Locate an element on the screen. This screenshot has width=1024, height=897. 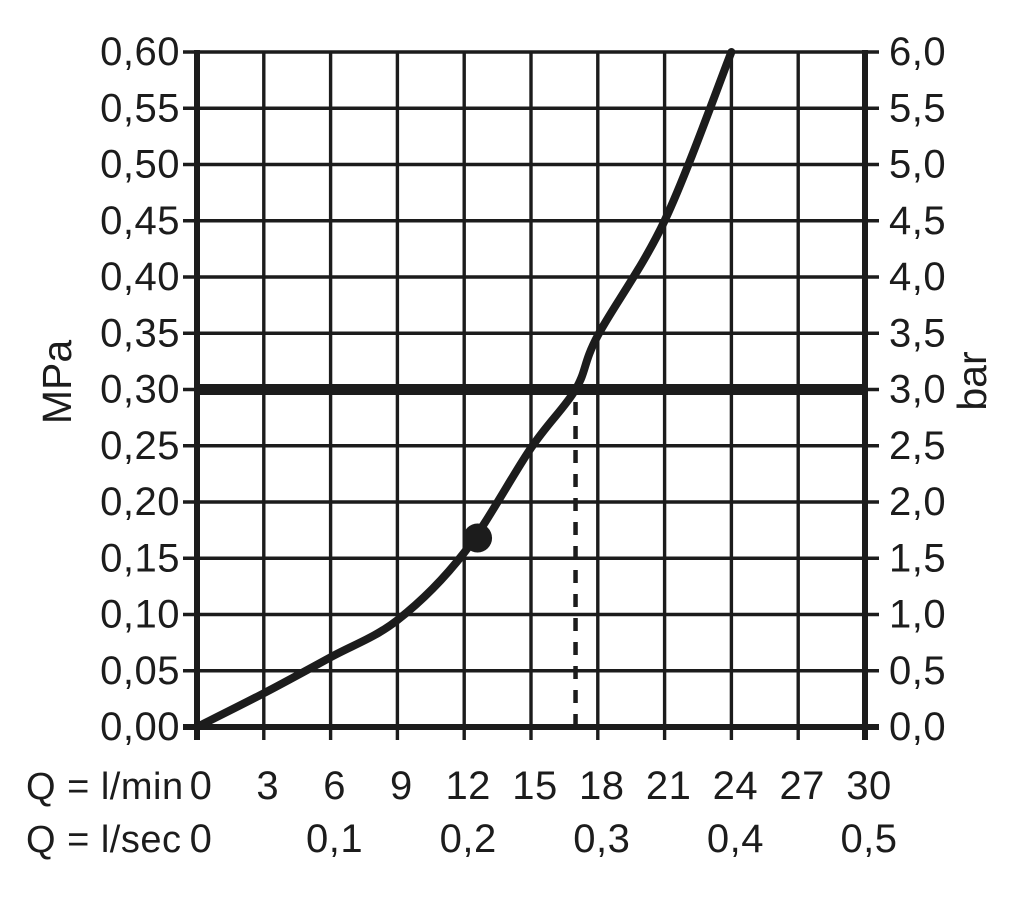
left-axis-unit-label: MPa is located at coordinates (57, 382).